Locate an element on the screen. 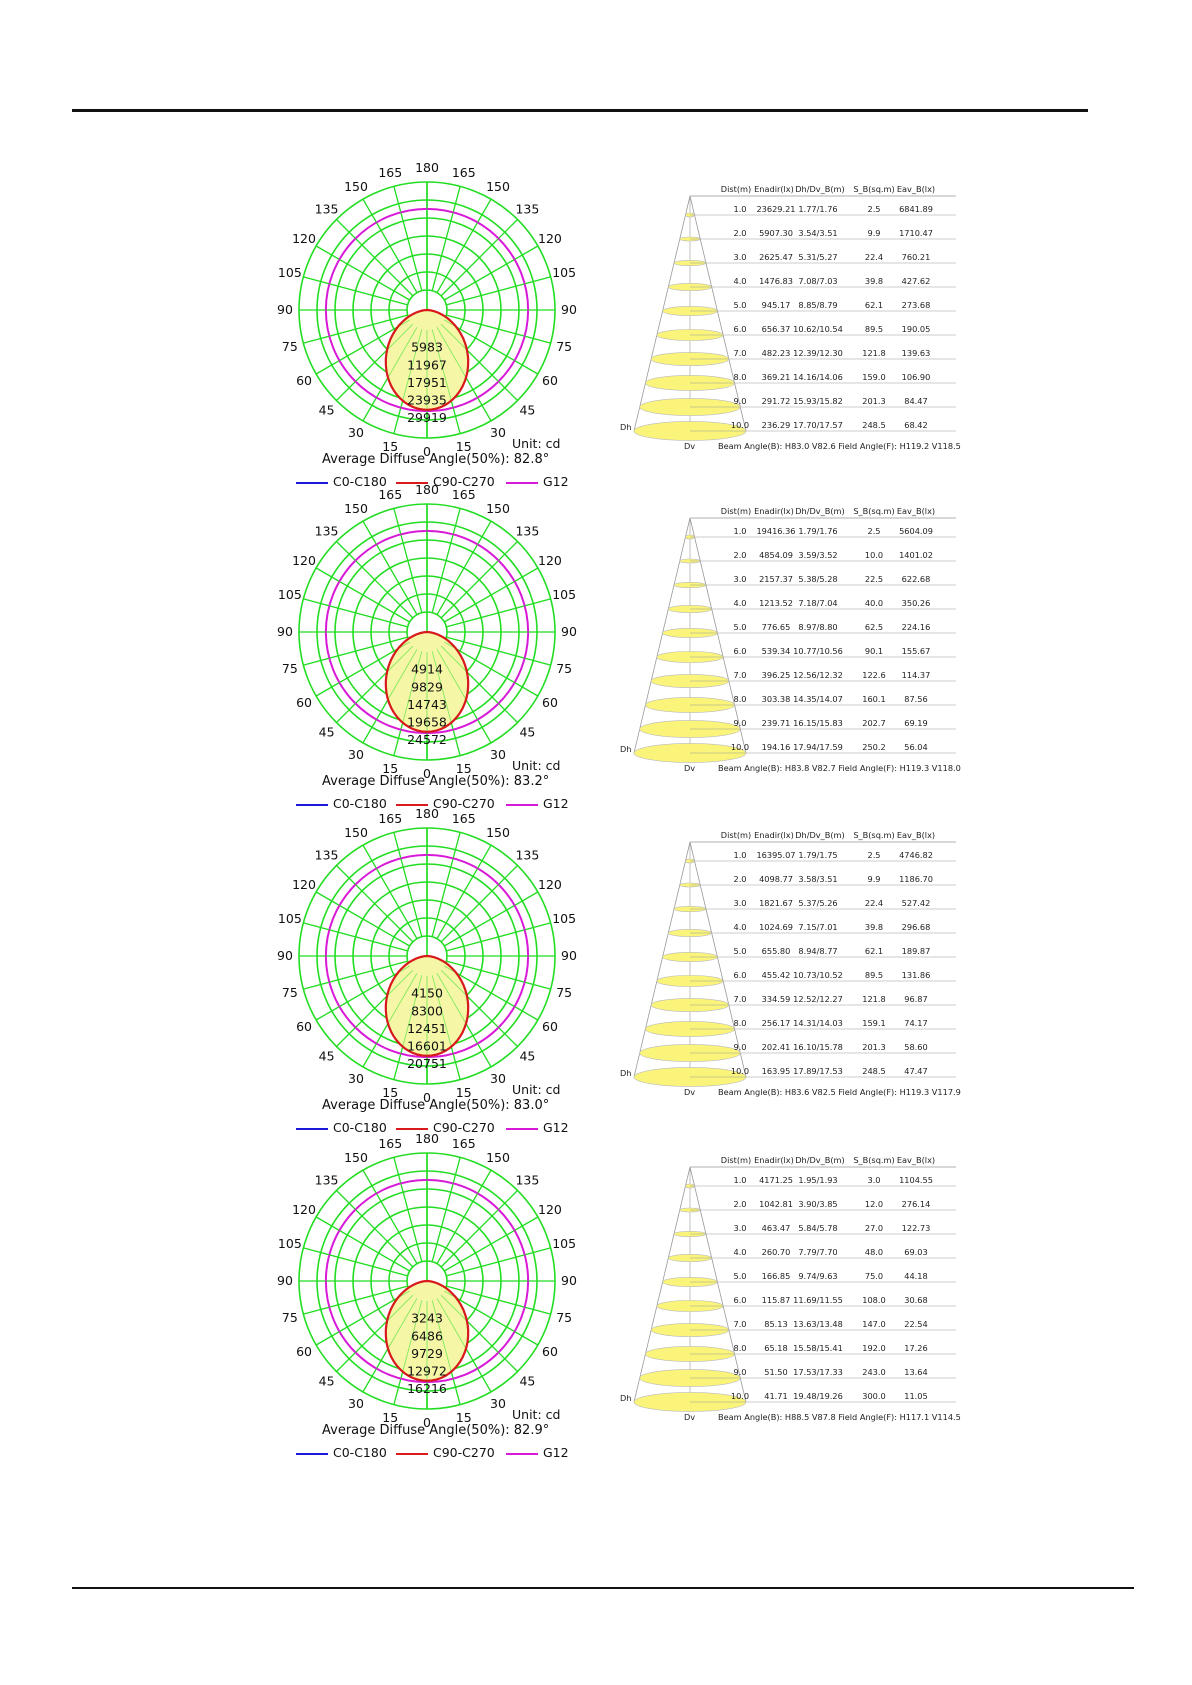 The image size is (1192, 1685). table-cell: 2157.37 is located at coordinates (776, 579).